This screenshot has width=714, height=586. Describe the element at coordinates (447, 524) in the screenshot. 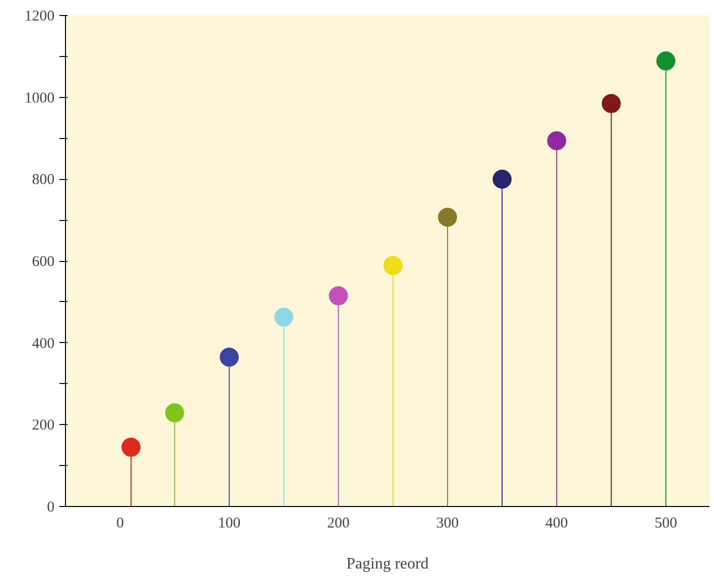

I see `x-tick-label: 300` at that location.